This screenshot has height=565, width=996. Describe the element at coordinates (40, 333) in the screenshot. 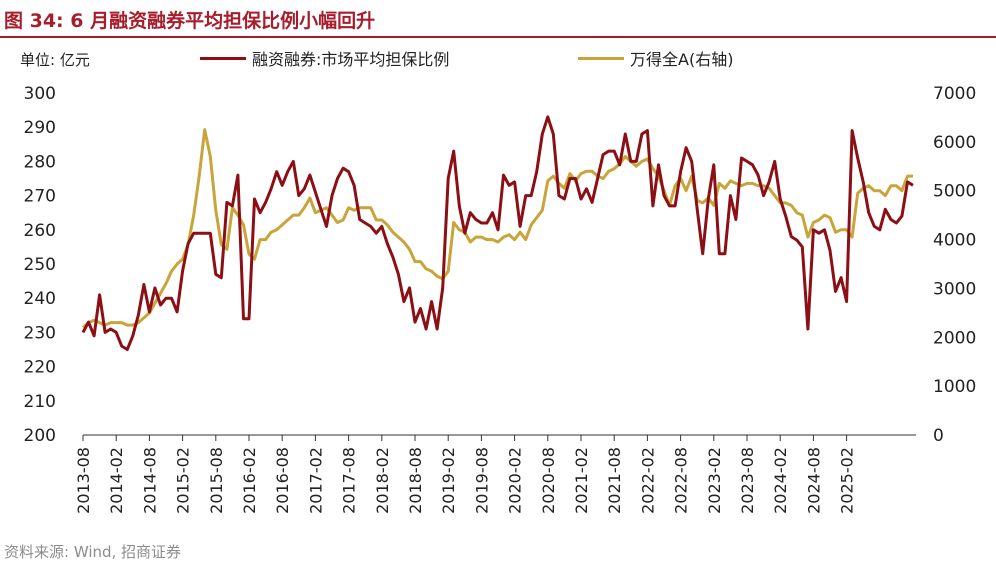

I see `y-left-tick-label: 230` at that location.